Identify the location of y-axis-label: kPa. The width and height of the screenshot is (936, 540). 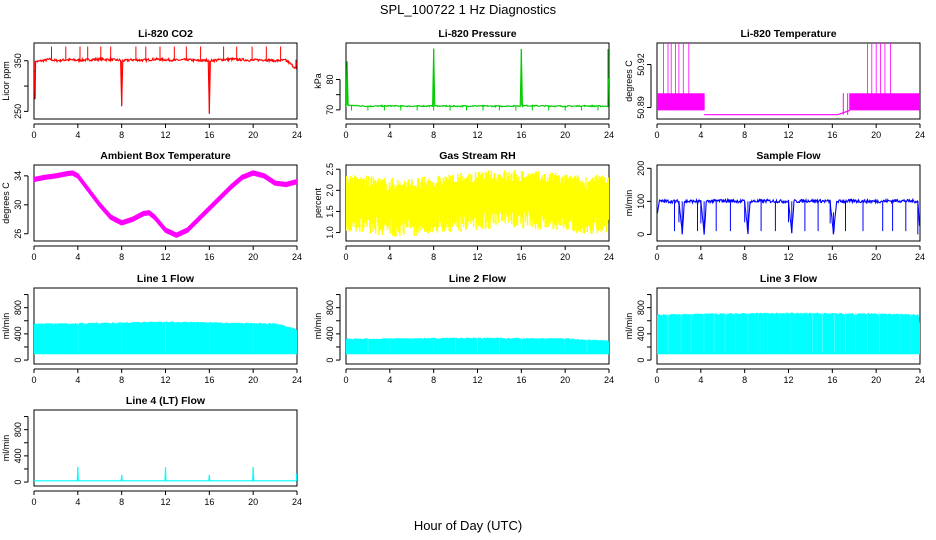
(318, 81).